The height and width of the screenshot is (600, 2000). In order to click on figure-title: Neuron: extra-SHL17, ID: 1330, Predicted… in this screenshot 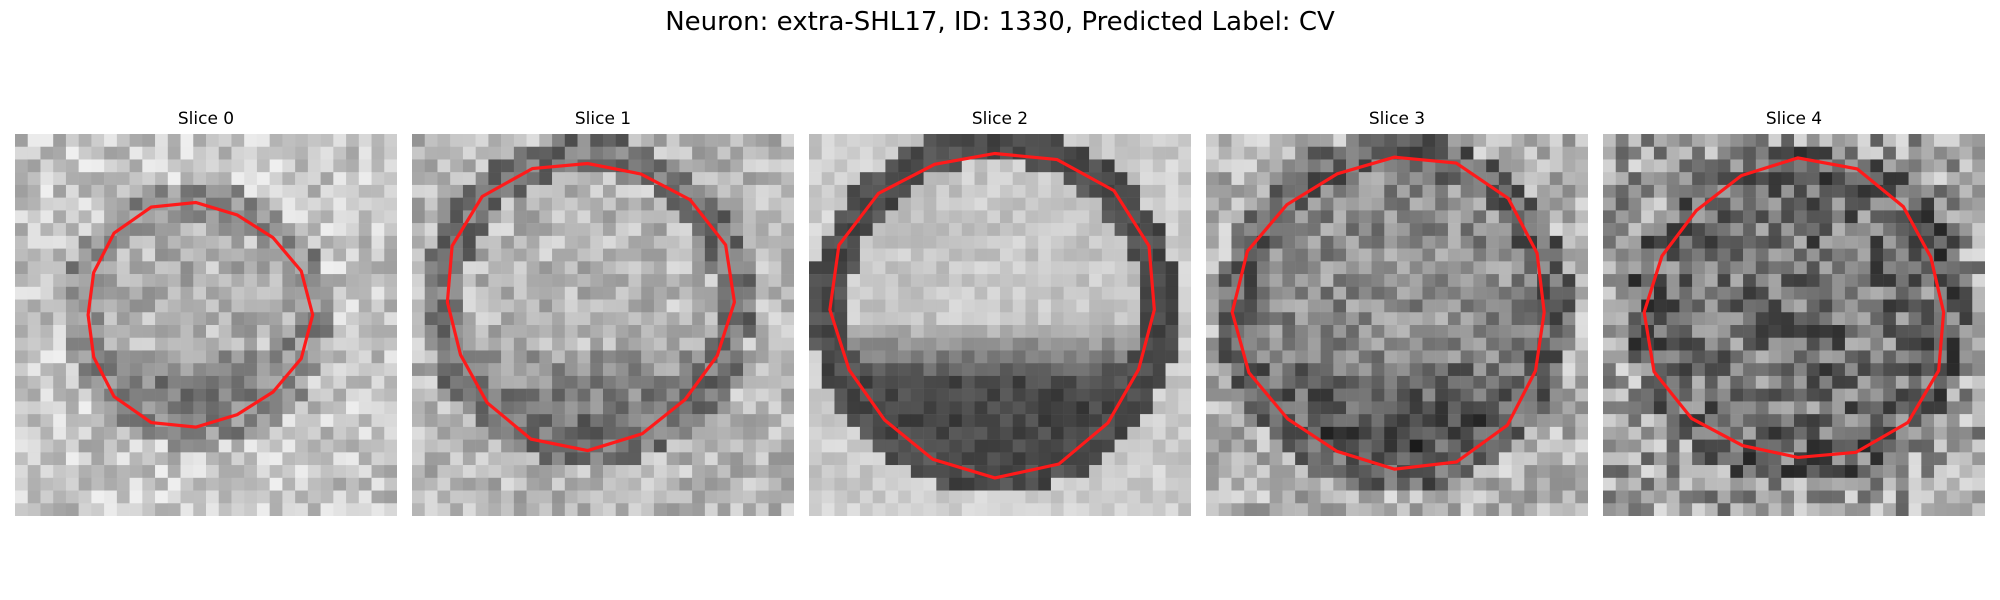, I will do `click(1000, 22)`.